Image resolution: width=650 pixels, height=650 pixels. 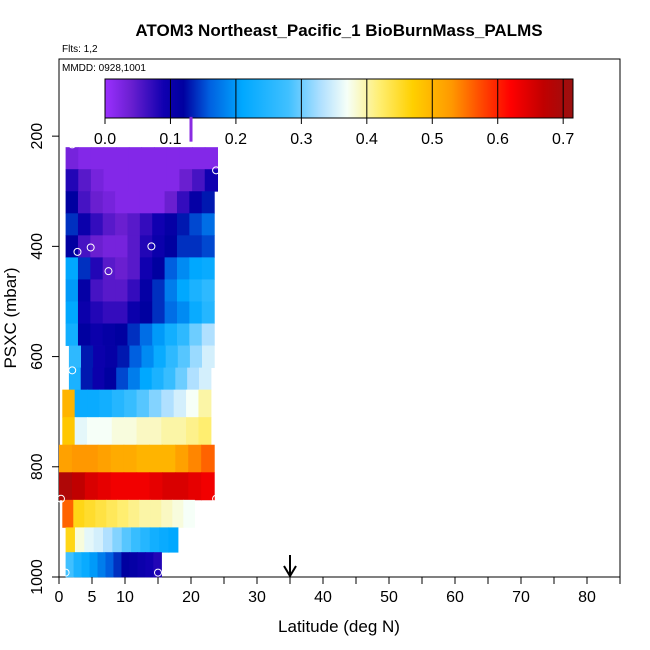 What do you see at coordinates (80, 49) in the screenshot?
I see `flights-annotation: Flts: 1,2` at bounding box center [80, 49].